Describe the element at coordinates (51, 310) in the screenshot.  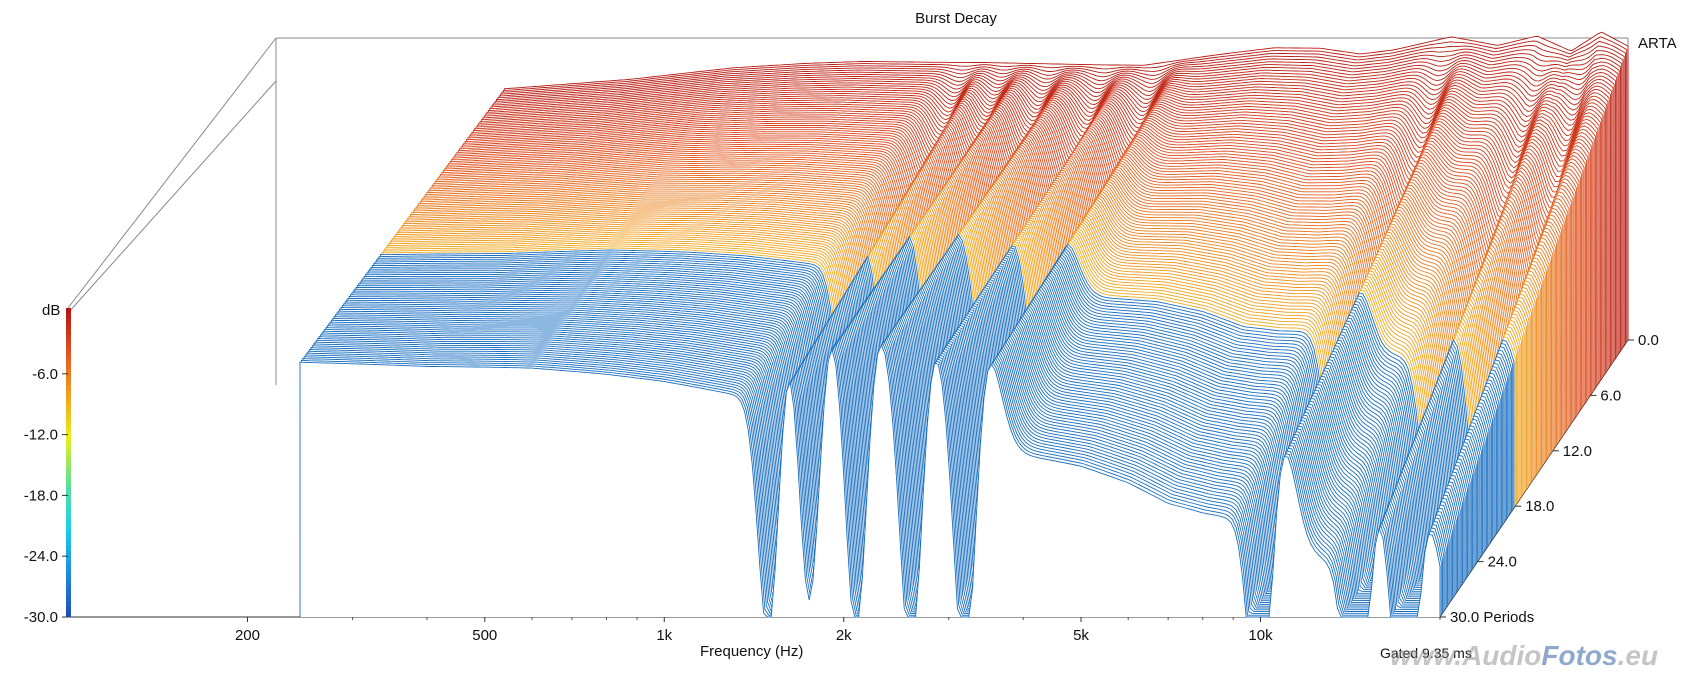
I see `z-axis-unit: dB` at that location.